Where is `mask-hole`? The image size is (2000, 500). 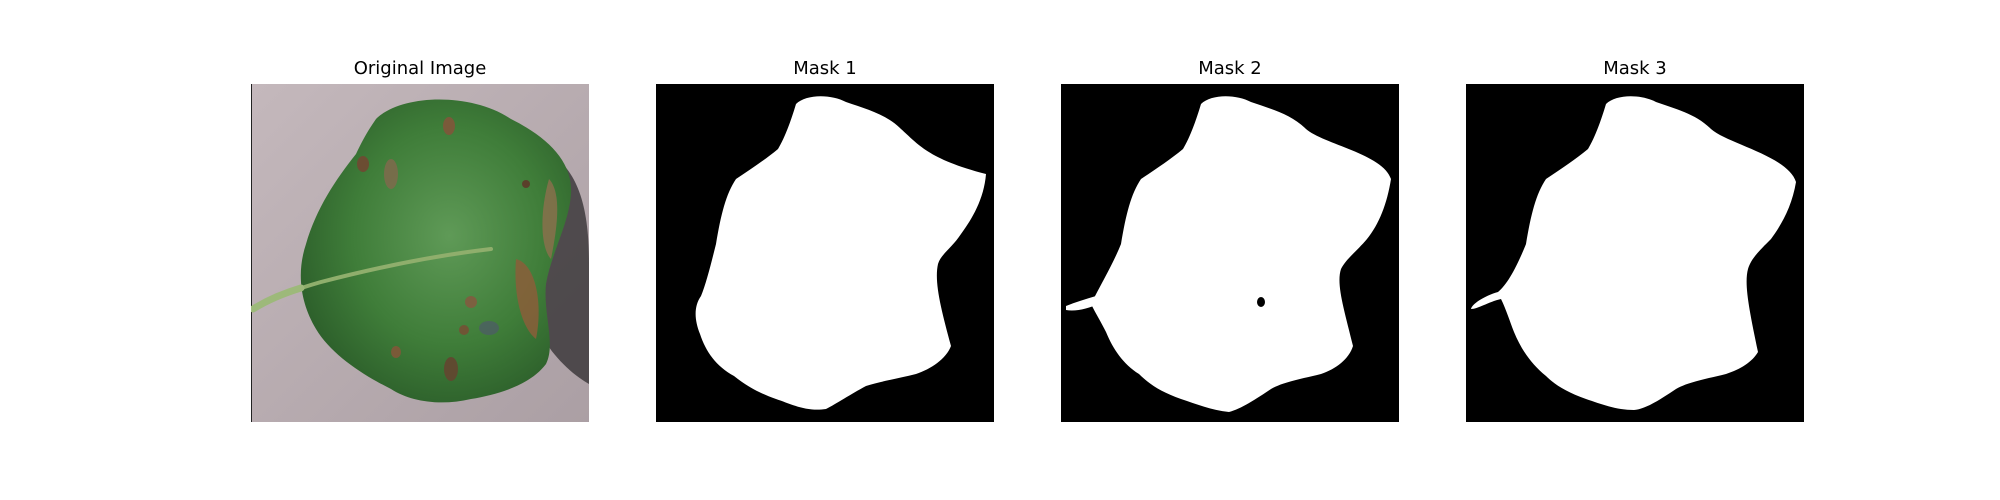
mask-hole is located at coordinates (1261, 302).